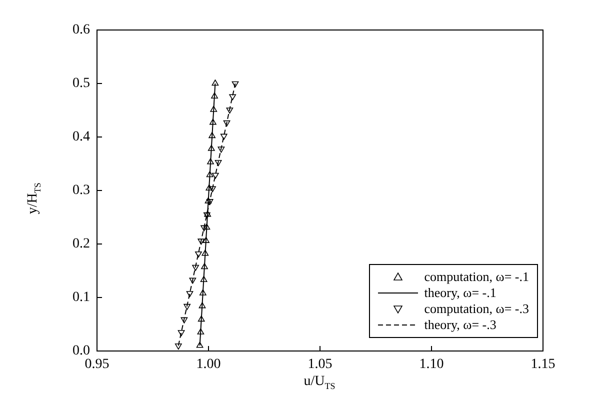 The image size is (613, 400). I want to click on legend-label: computation, ω= -.1, so click(476, 277).